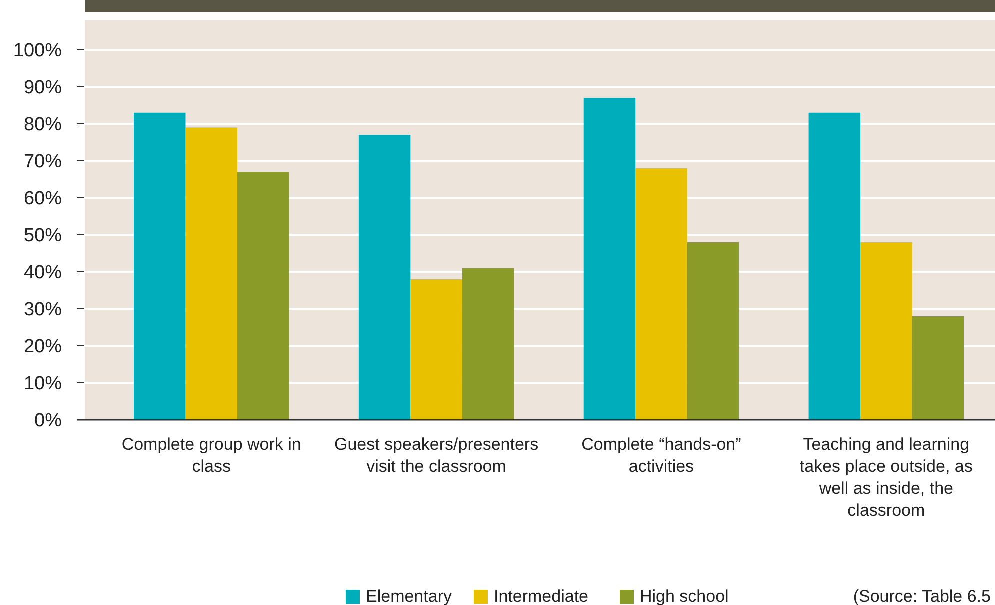 This screenshot has height=605, width=995. Describe the element at coordinates (541, 596) in the screenshot. I see `legend-label: Intermediate` at that location.